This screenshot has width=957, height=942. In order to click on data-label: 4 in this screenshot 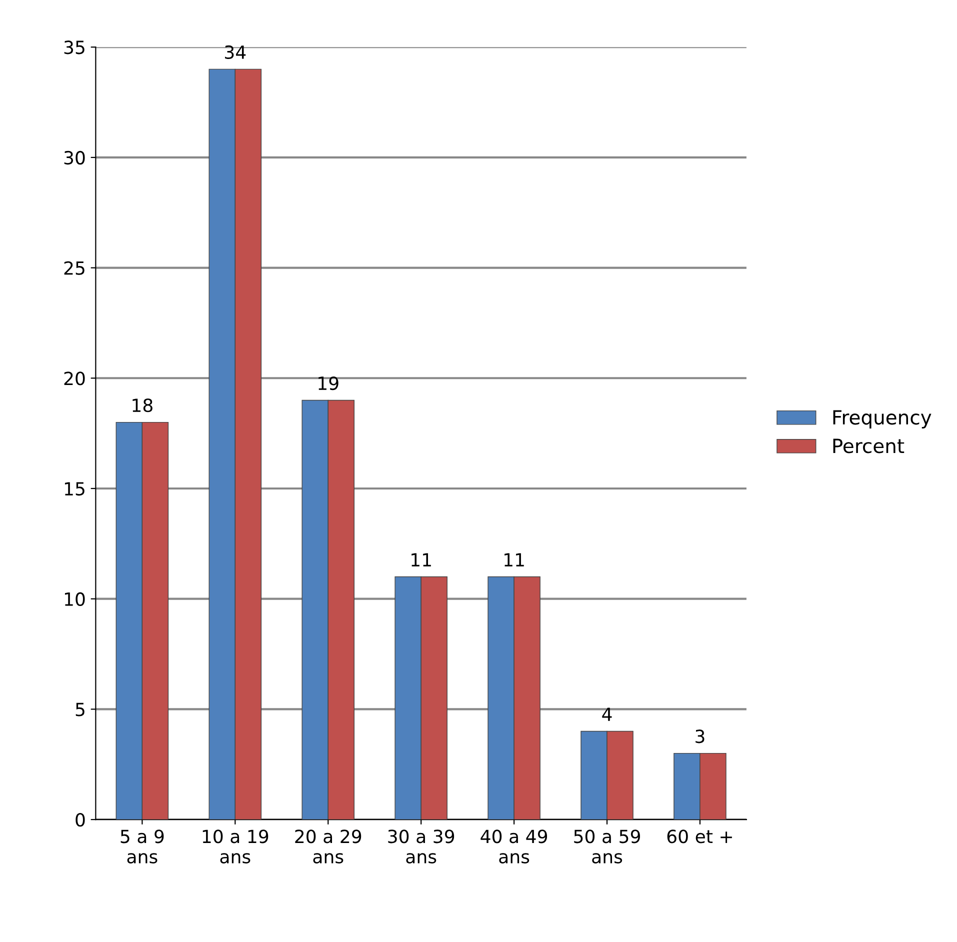, I will do `click(607, 714)`.